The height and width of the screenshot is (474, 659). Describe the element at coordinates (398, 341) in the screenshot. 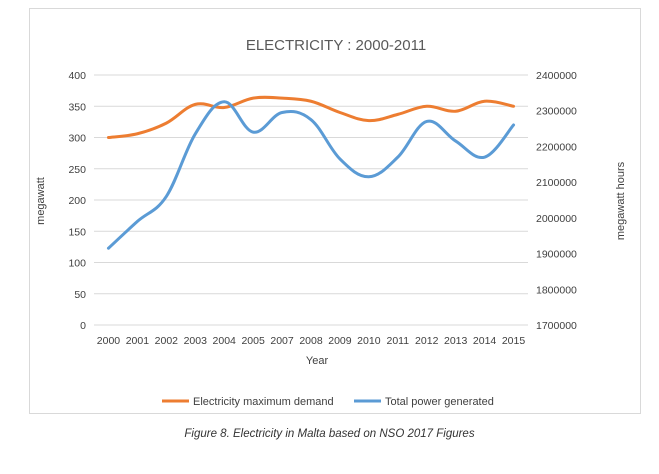

I see `x-tick-label: 2011` at that location.